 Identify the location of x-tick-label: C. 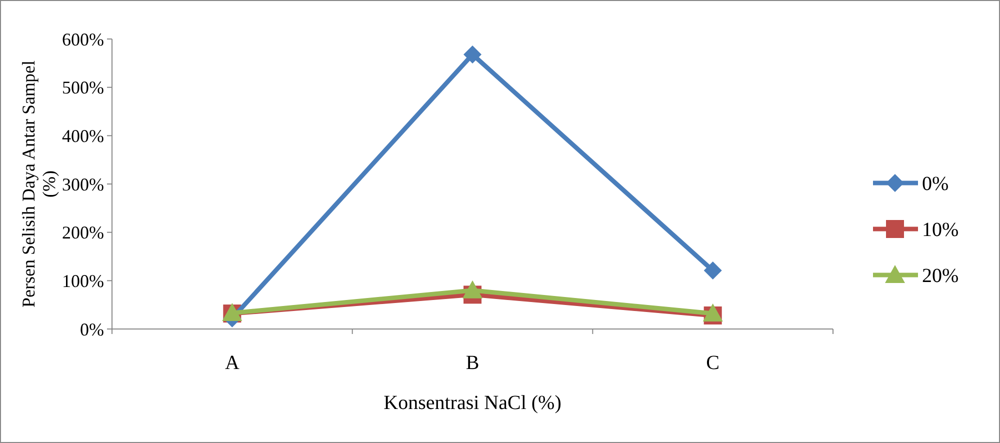
(713, 363).